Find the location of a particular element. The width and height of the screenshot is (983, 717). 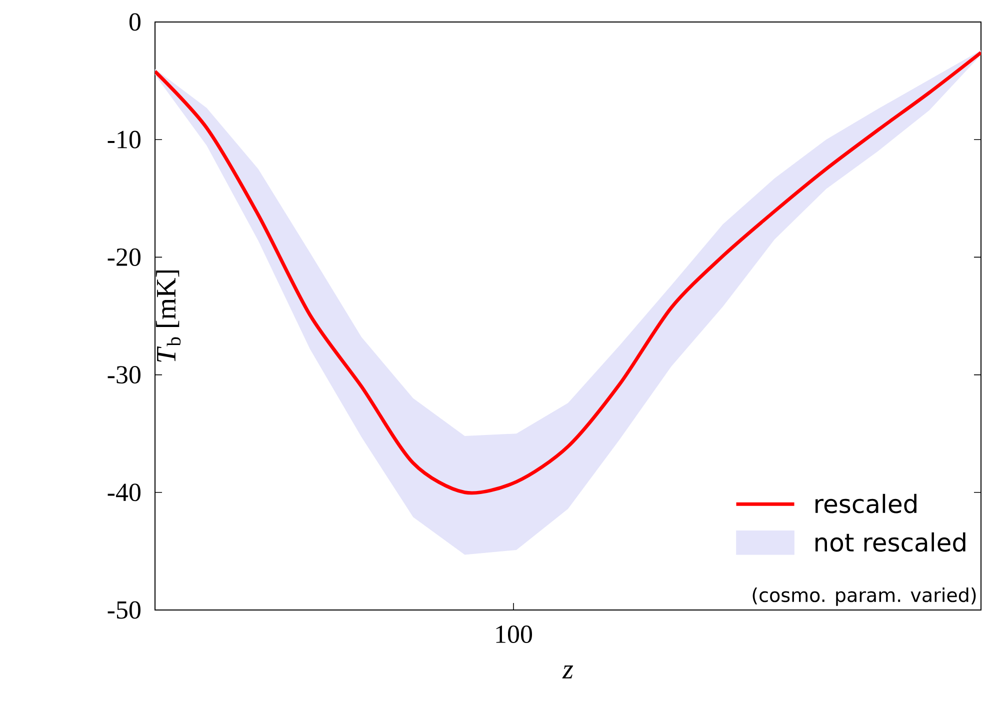

y-tick-label: 0 is located at coordinates (134, 22).